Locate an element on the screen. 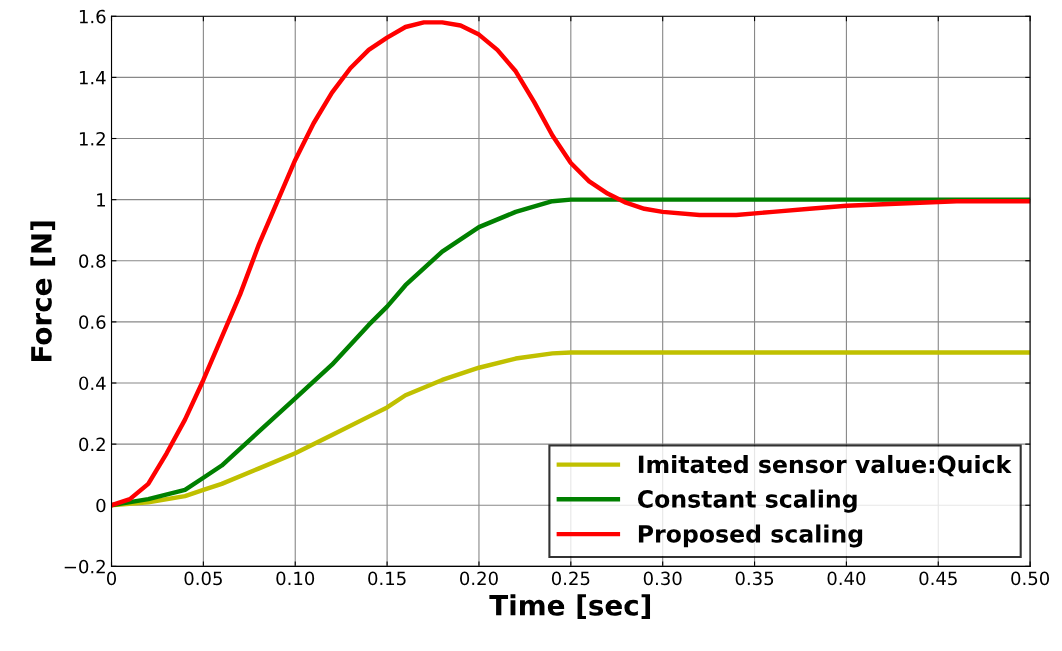 Image resolution: width=1062 pixels, height=651 pixels. x-tick-label: 0.40 is located at coordinates (846, 578).